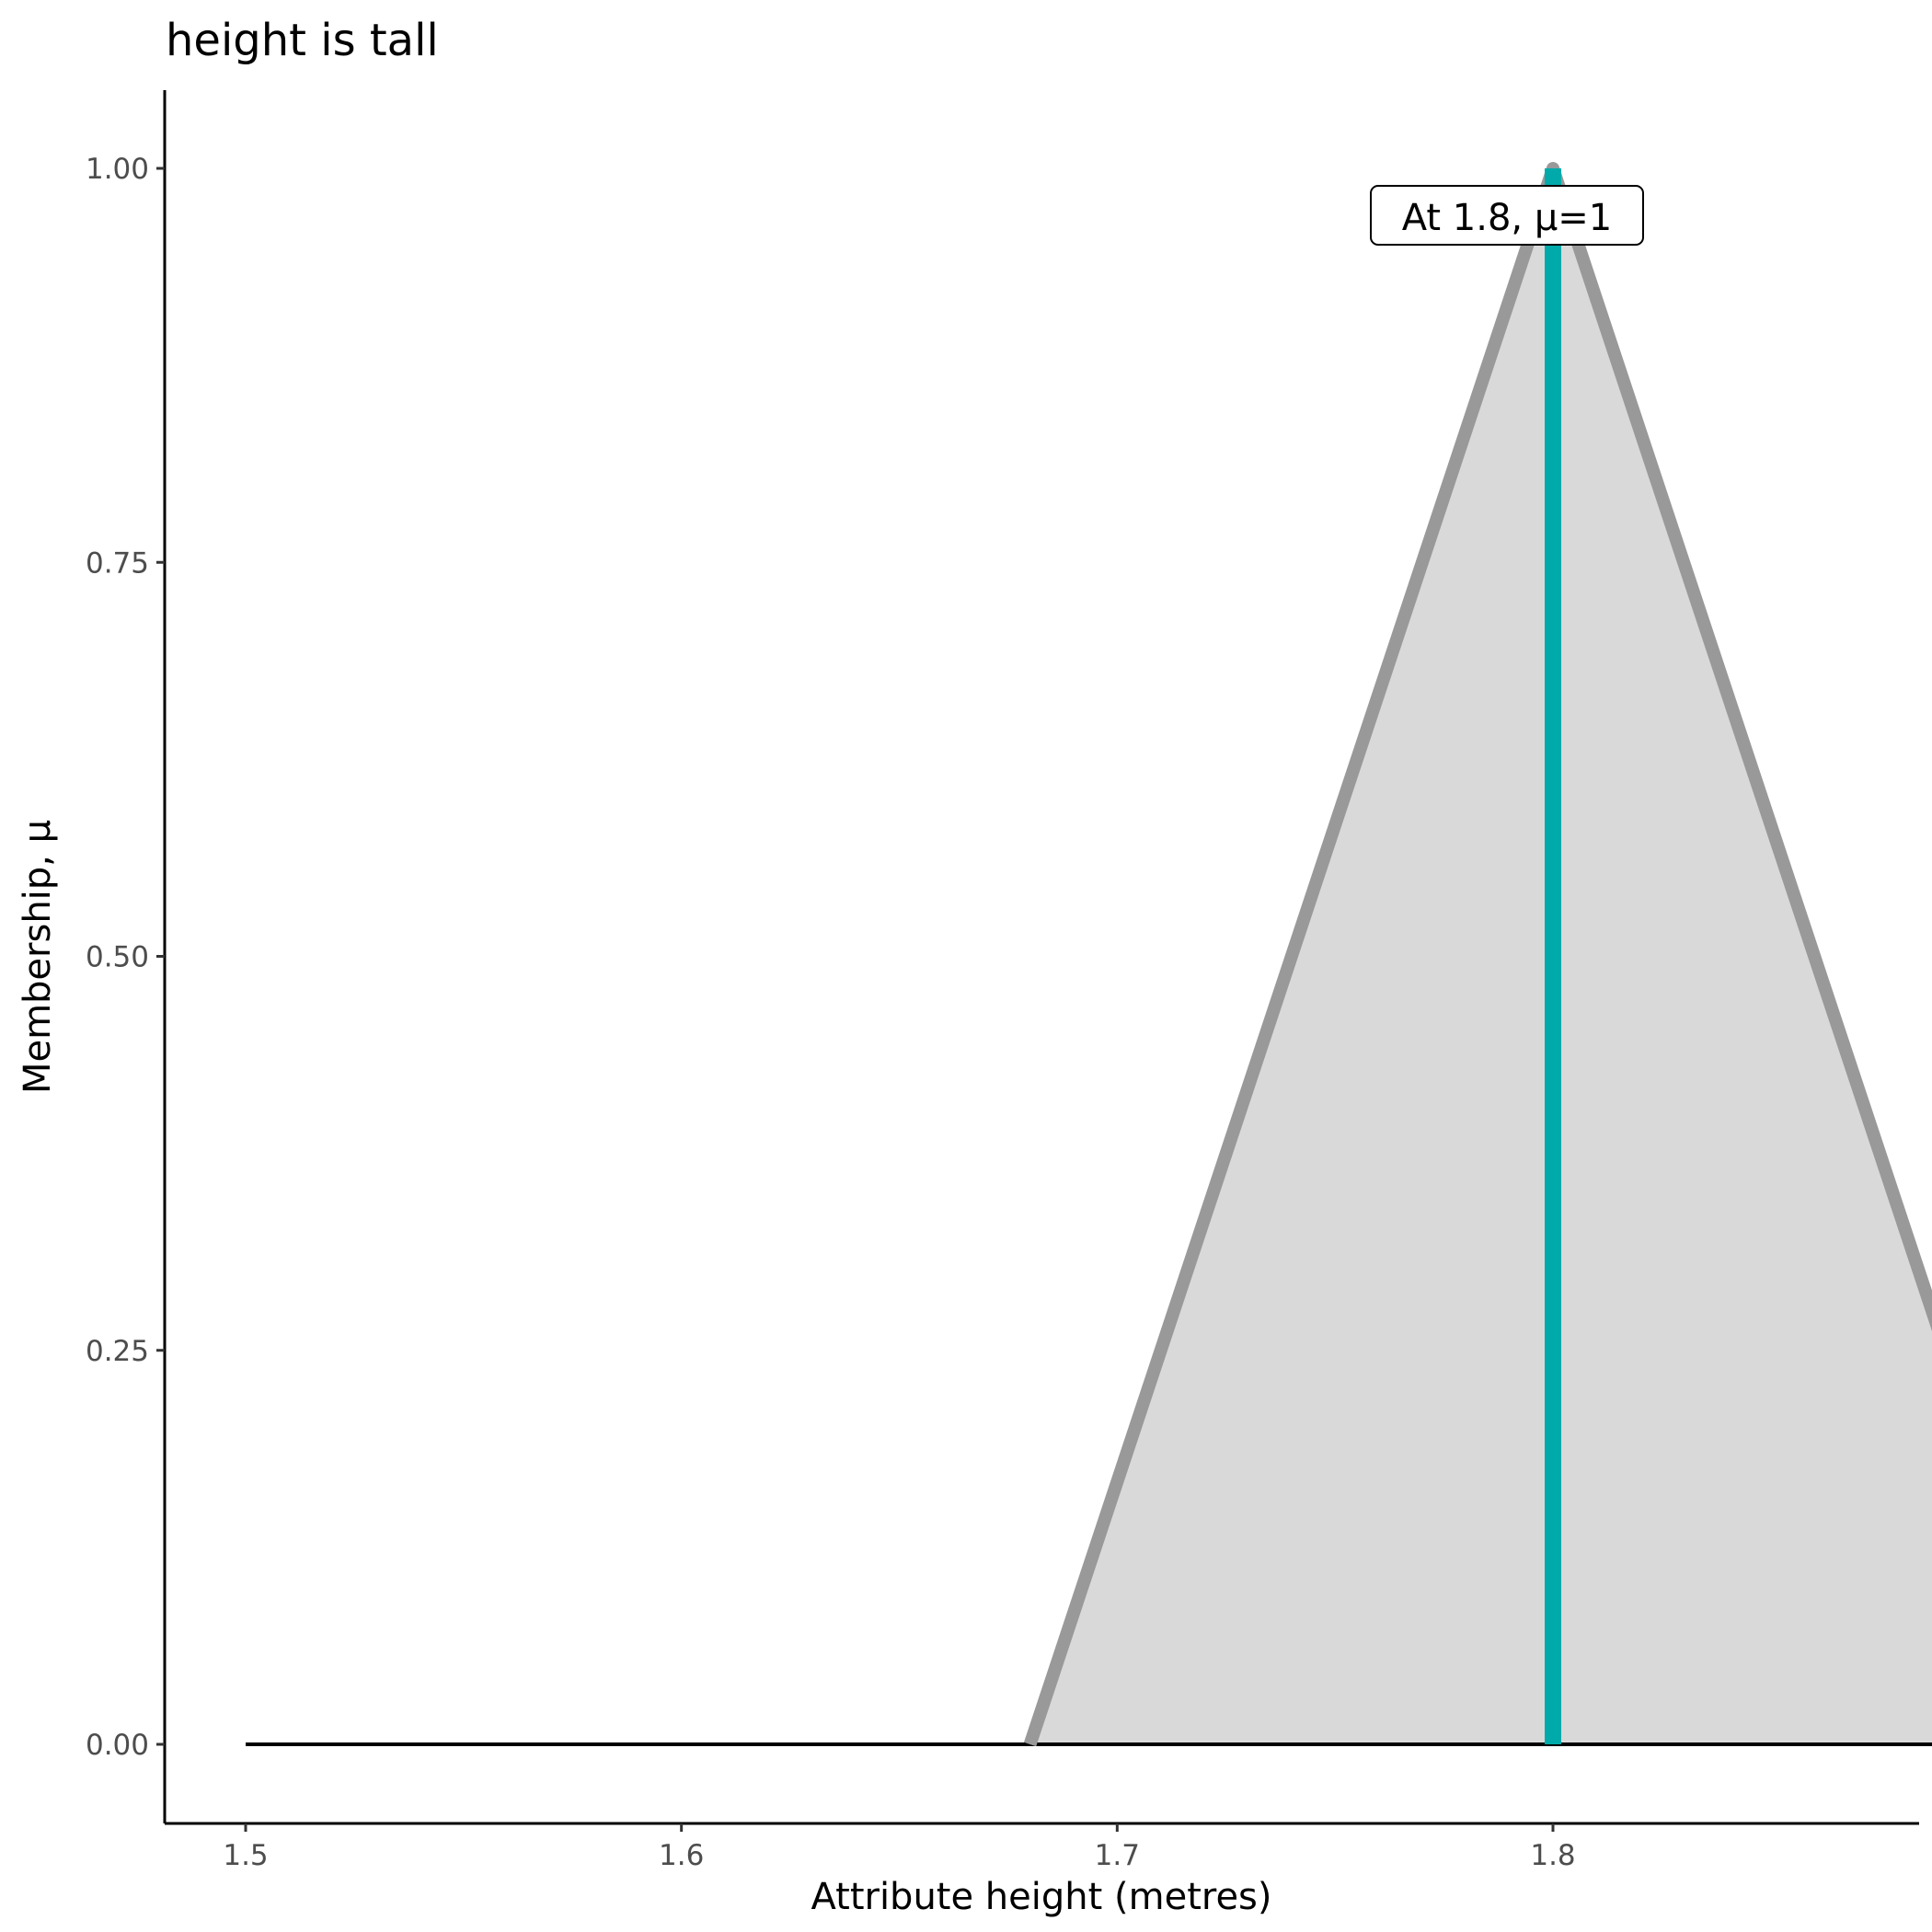 The width and height of the screenshot is (1932, 1932). What do you see at coordinates (1117, 1855) in the screenshot?
I see `x-tick-label: 1.7` at bounding box center [1117, 1855].